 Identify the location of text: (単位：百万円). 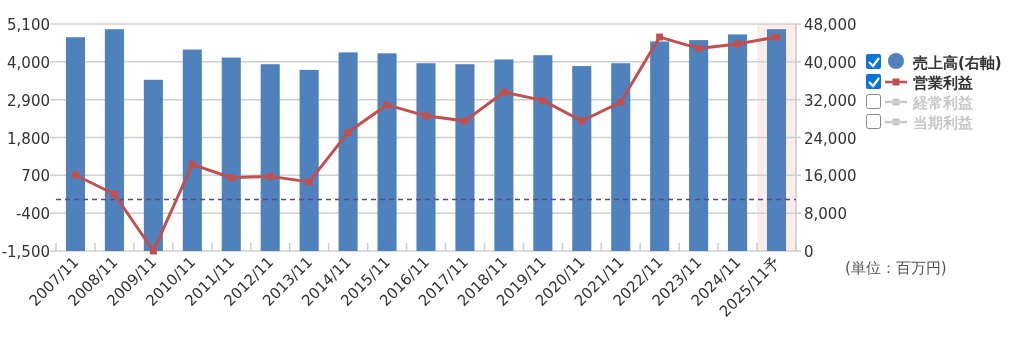
(896, 268).